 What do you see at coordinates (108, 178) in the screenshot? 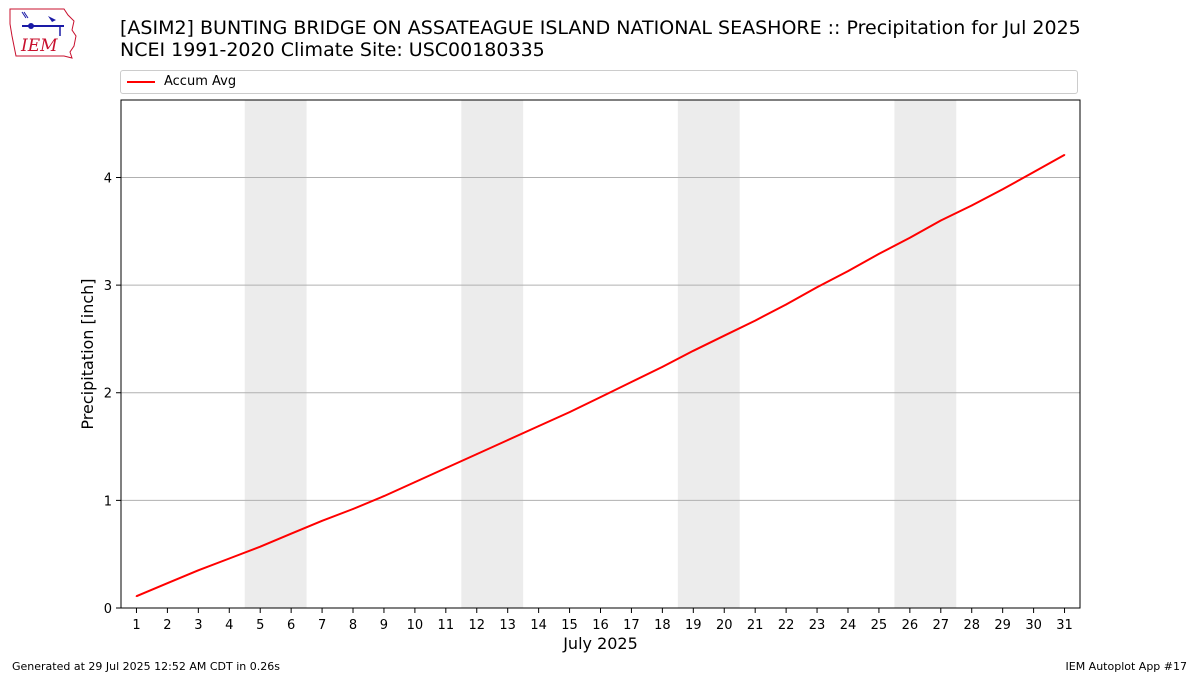
I see `y-tick-label-4: 4` at bounding box center [108, 178].